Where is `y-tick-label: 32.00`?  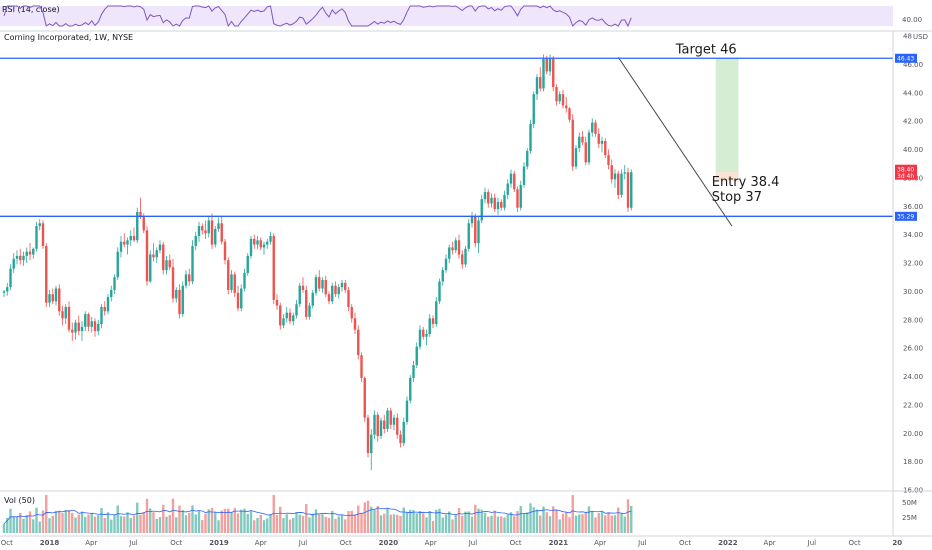 y-tick-label: 32.00 is located at coordinates (913, 264).